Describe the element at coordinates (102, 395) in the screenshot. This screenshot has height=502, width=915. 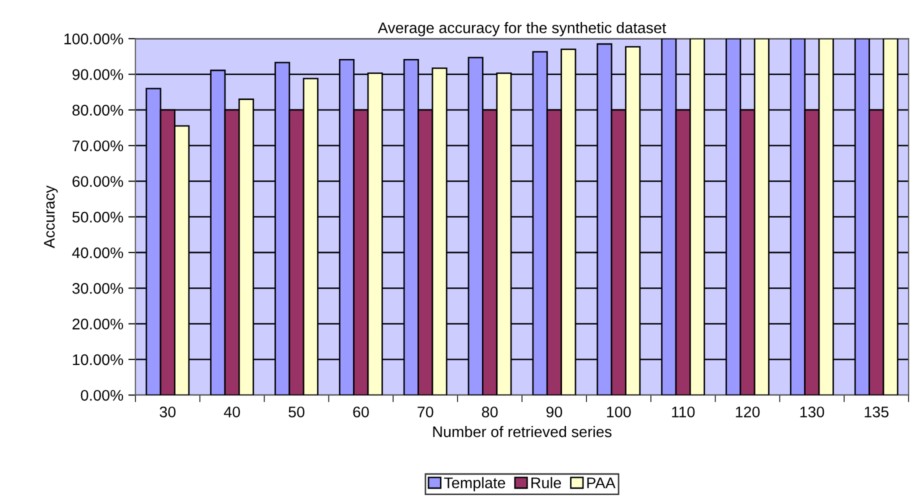
I see `y-tick-label: 0.00%` at that location.